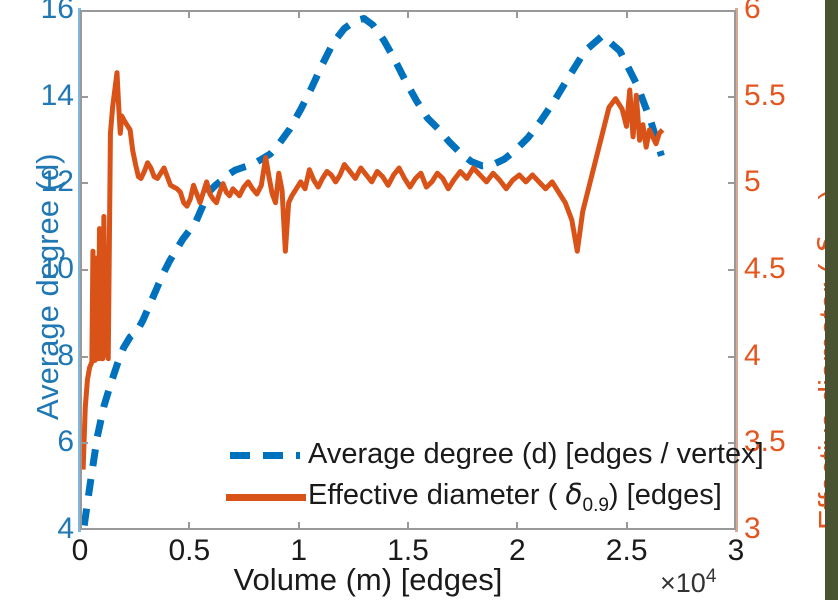 This screenshot has width=838, height=600. Describe the element at coordinates (80, 550) in the screenshot. I see `bottom-tick-label: 0` at that location.